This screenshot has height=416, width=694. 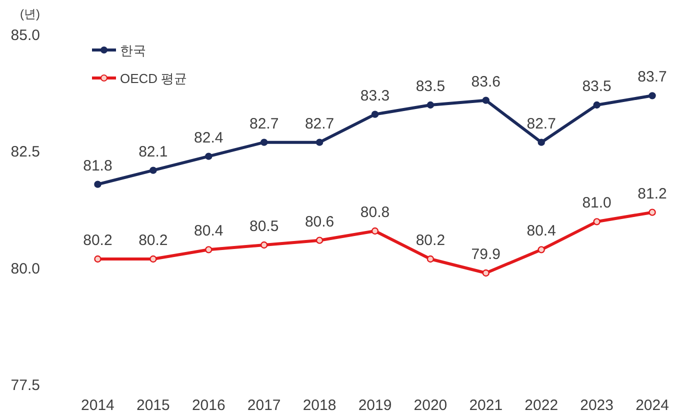 I want to click on x-tick-label: 2024, so click(x=652, y=405).